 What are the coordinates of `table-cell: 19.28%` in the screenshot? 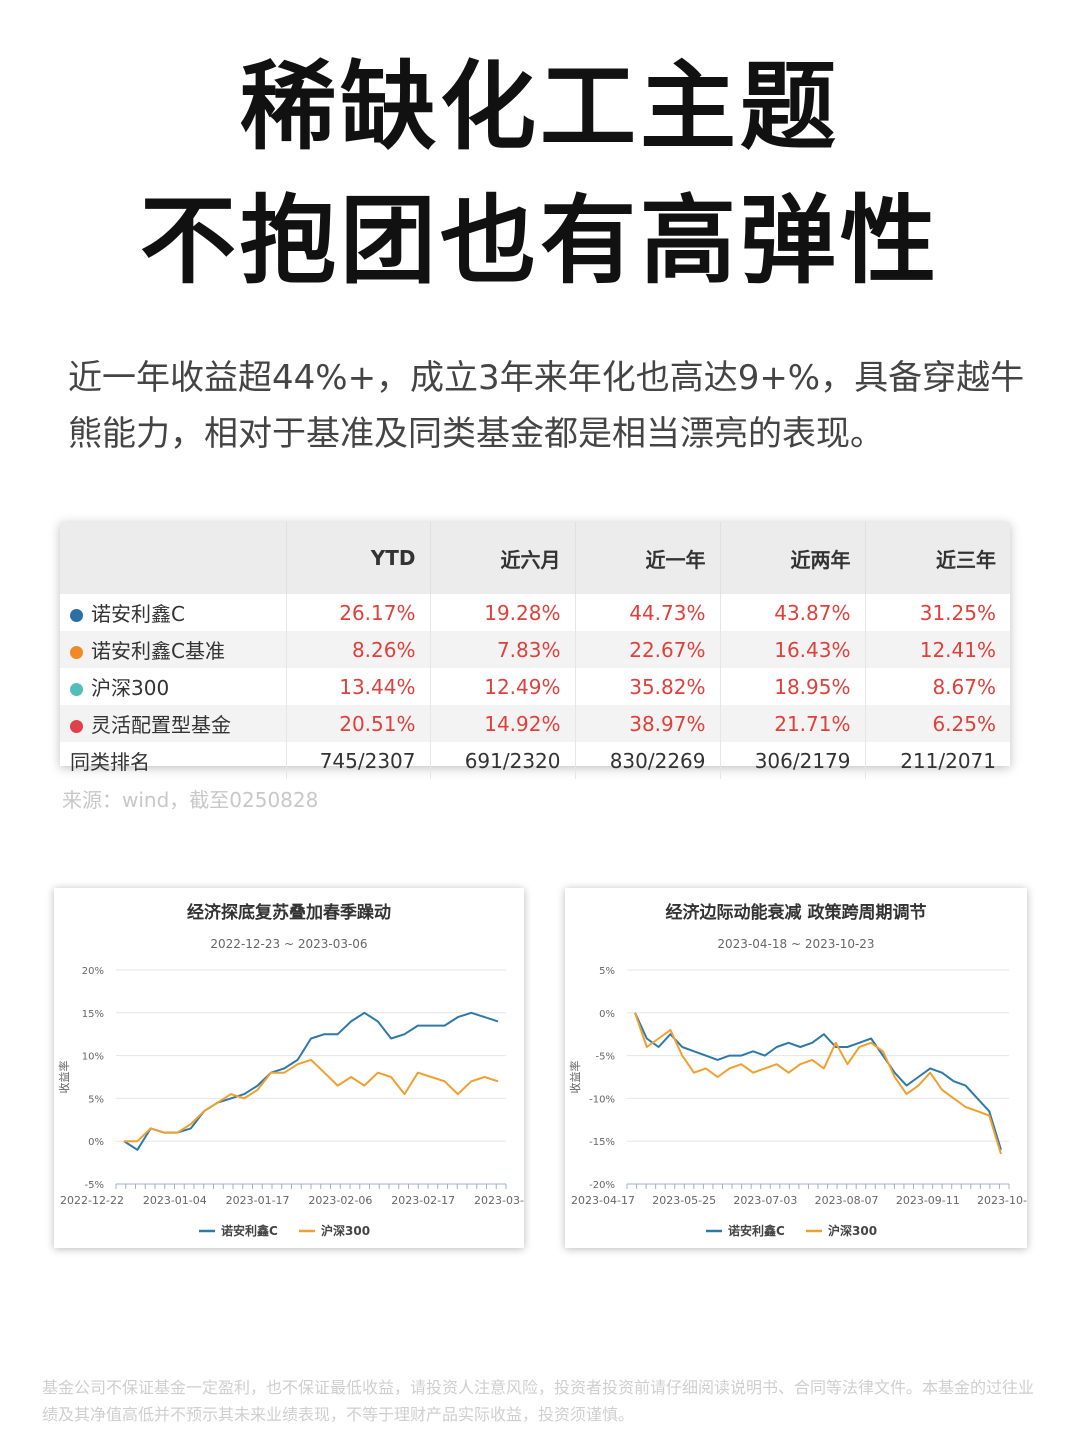 It's located at (502, 612).